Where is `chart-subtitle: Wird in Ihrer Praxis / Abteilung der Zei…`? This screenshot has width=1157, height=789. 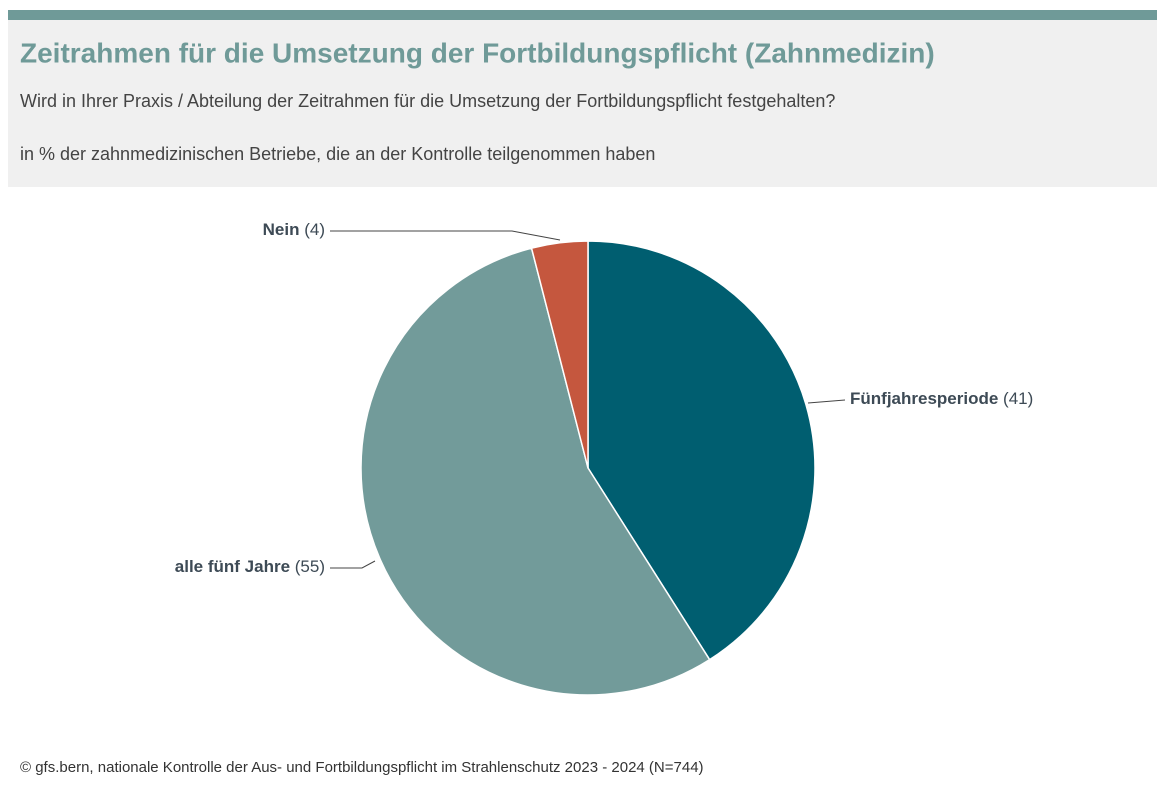
chart-subtitle: Wird in Ihrer Praxis / Abteilung der Zei… is located at coordinates (427, 101).